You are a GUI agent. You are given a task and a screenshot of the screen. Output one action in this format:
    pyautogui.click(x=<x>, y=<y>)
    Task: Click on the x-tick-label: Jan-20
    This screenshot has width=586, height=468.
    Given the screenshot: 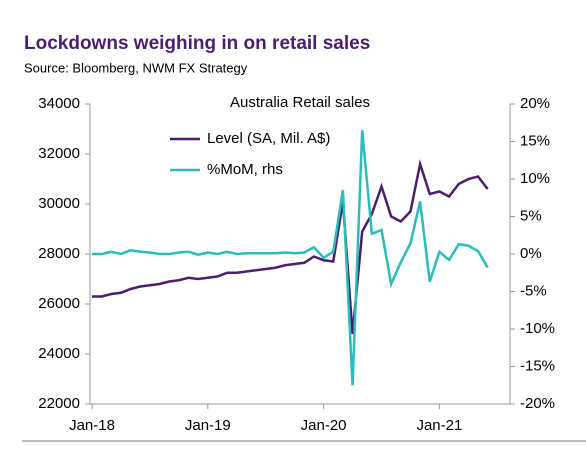 What is the action you would take?
    pyautogui.click(x=324, y=425)
    